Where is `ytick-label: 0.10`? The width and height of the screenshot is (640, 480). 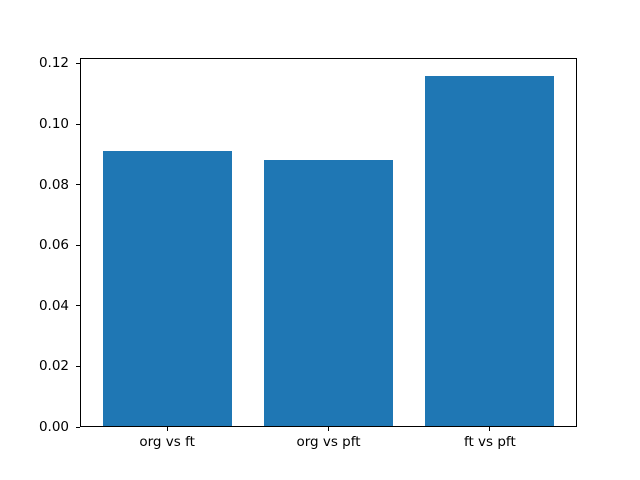 ytick-label: 0.10 is located at coordinates (53, 124).